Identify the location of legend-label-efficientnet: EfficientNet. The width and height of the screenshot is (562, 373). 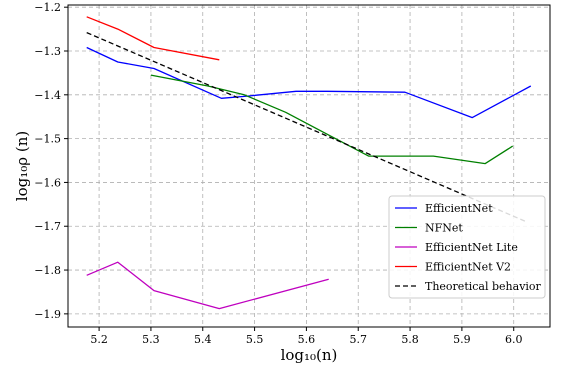
(459, 208).